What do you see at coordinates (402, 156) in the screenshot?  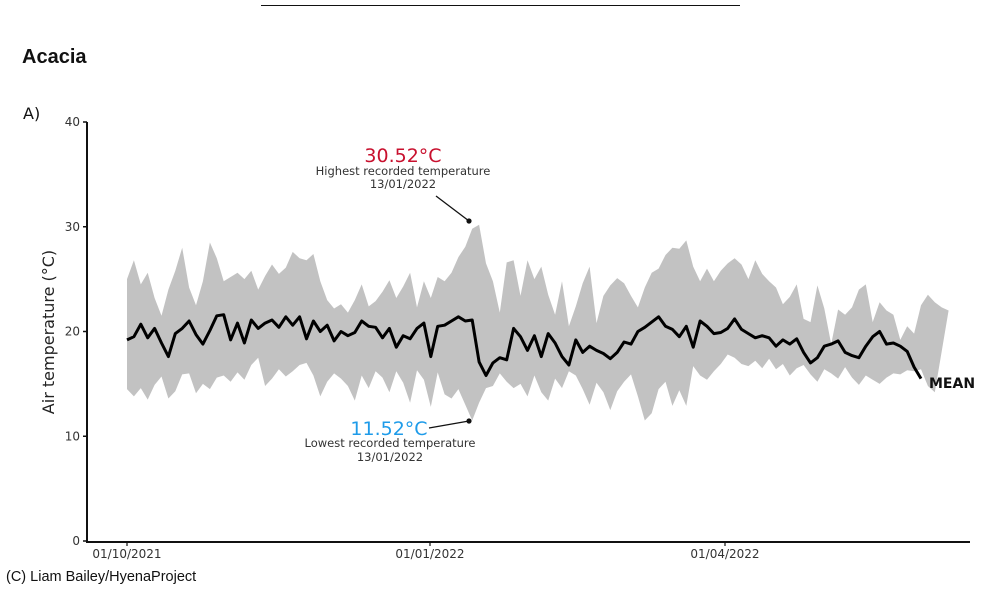 I see `max-value-label: 30.52°C` at bounding box center [402, 156].